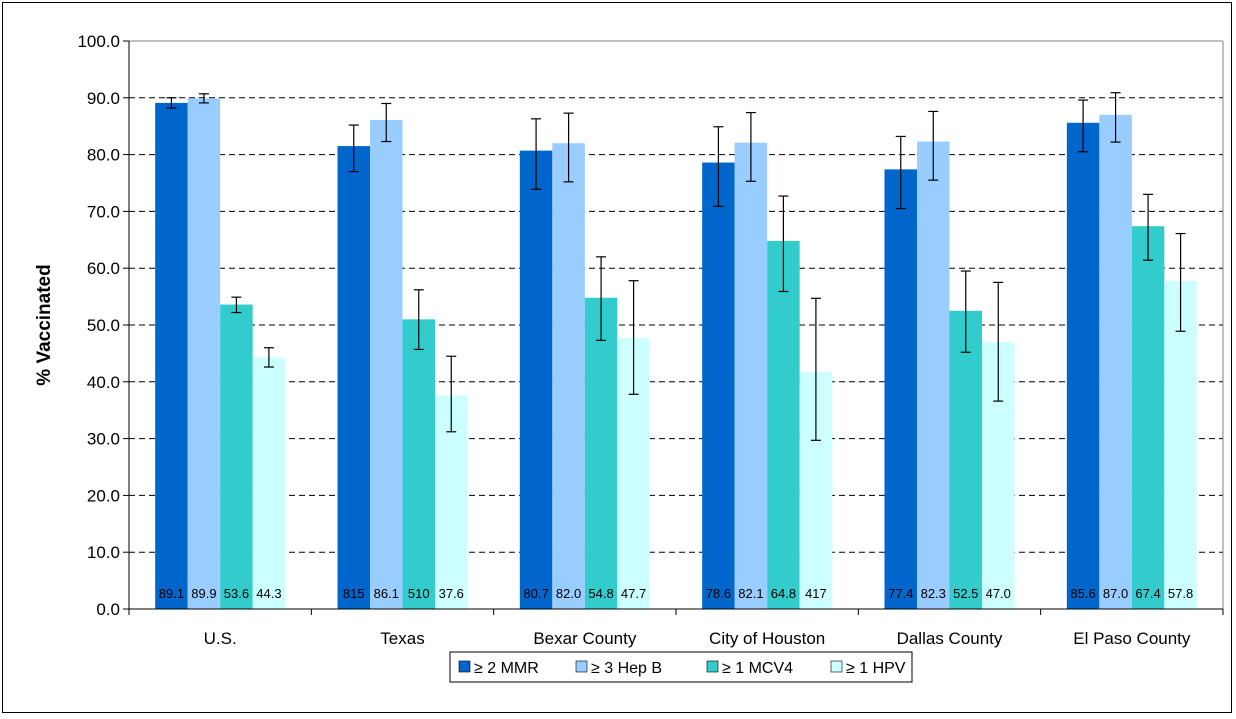 Image resolution: width=1236 pixels, height=719 pixels. I want to click on data-label: 52.5, so click(965, 593).